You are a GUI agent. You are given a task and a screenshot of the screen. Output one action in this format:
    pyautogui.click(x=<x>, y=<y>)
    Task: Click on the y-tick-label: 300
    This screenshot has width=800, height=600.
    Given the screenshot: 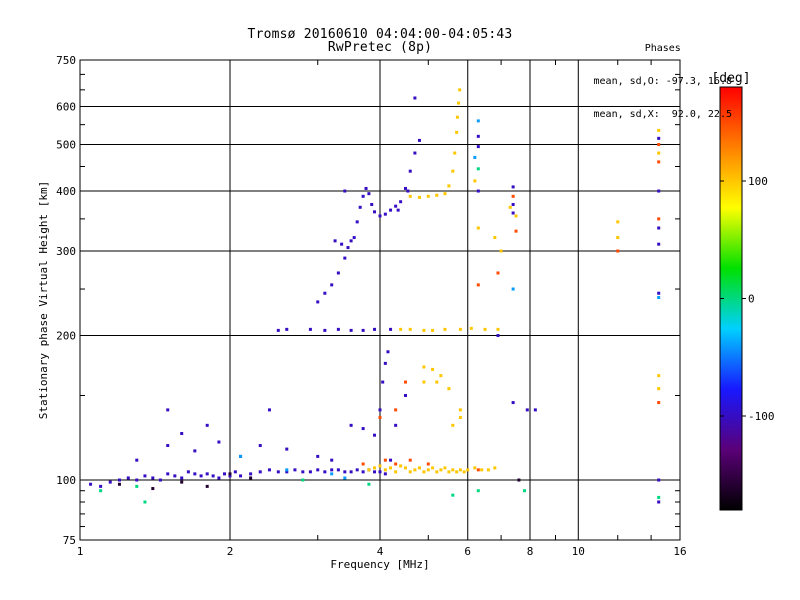 What is the action you would take?
    pyautogui.click(x=66, y=251)
    